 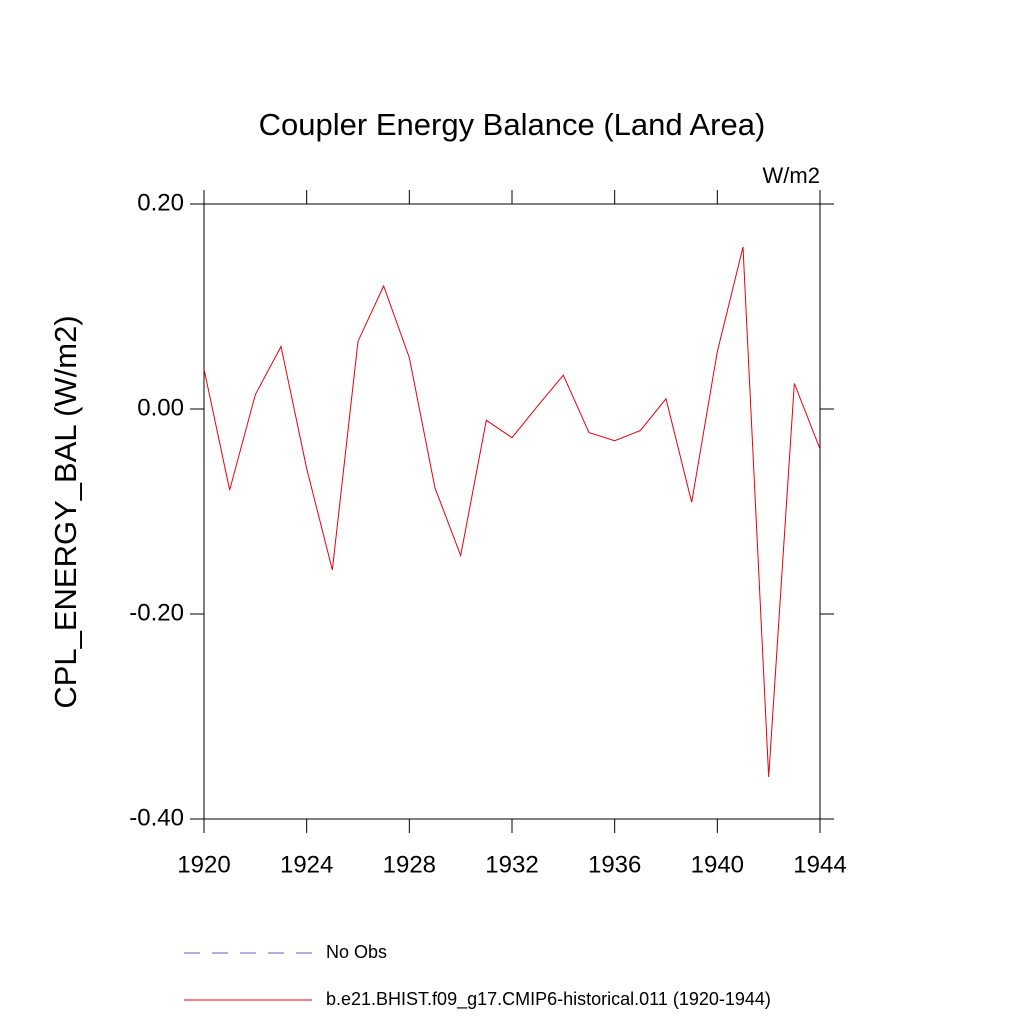 I want to click on x-tick-label: 1940, so click(x=717, y=864).